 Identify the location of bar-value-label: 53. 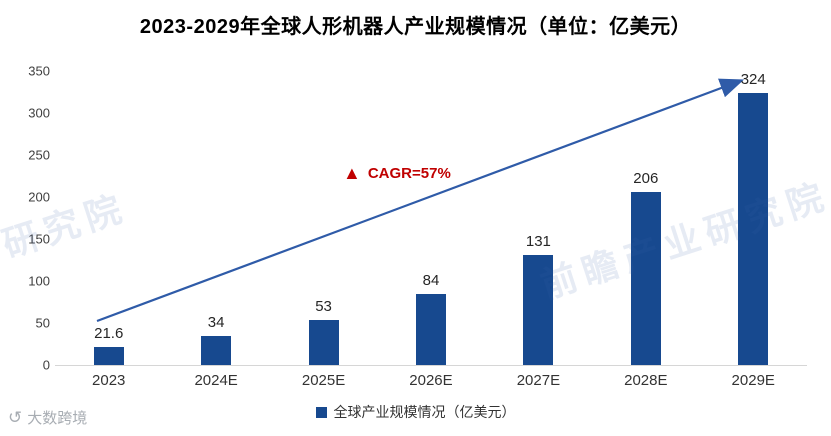
(323, 307).